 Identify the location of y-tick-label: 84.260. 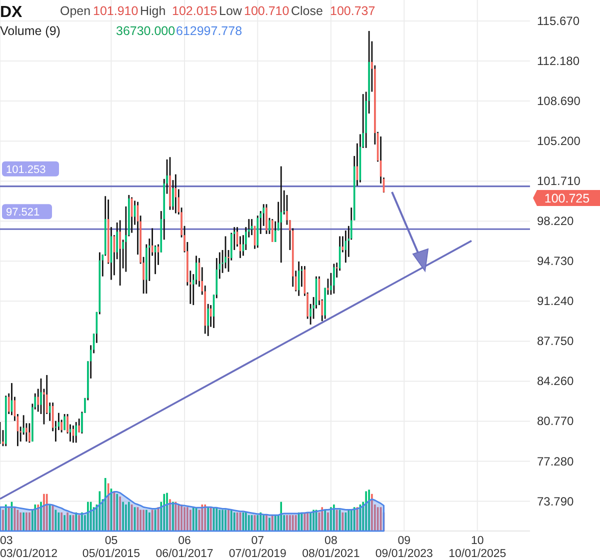
(555, 381).